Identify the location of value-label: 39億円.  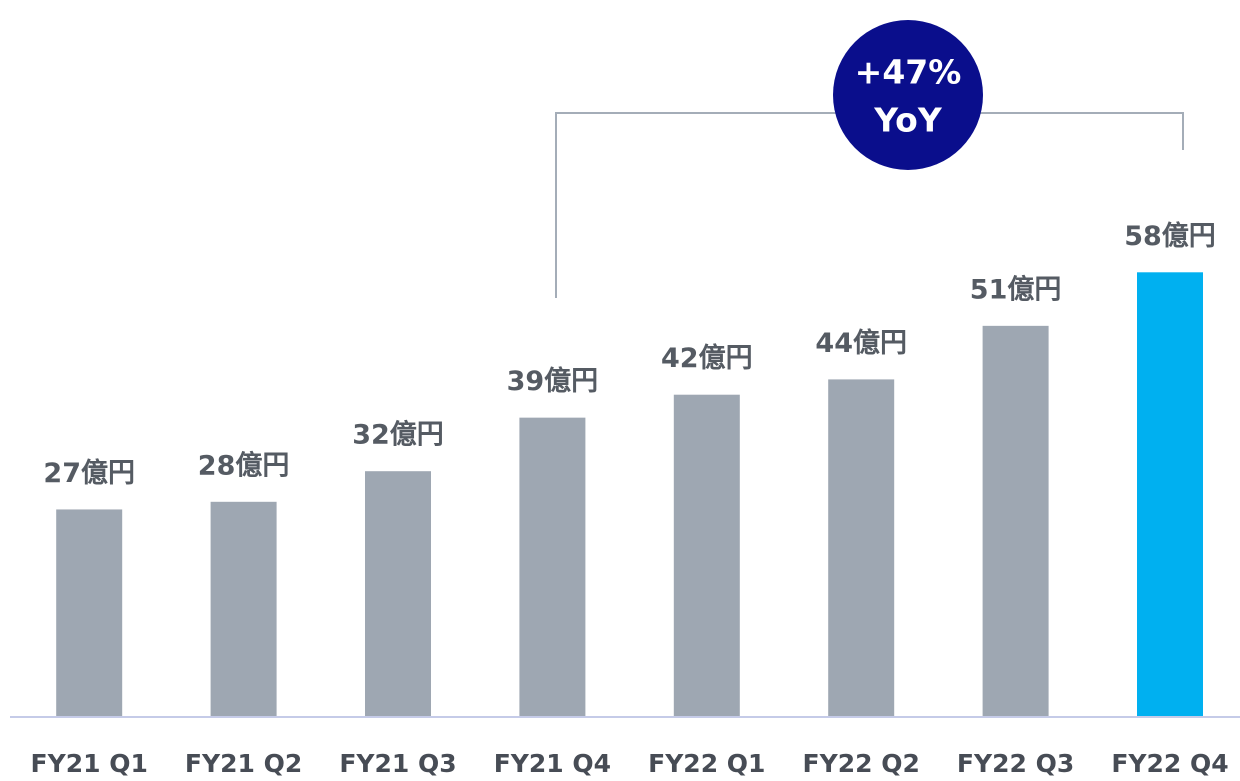
(553, 381).